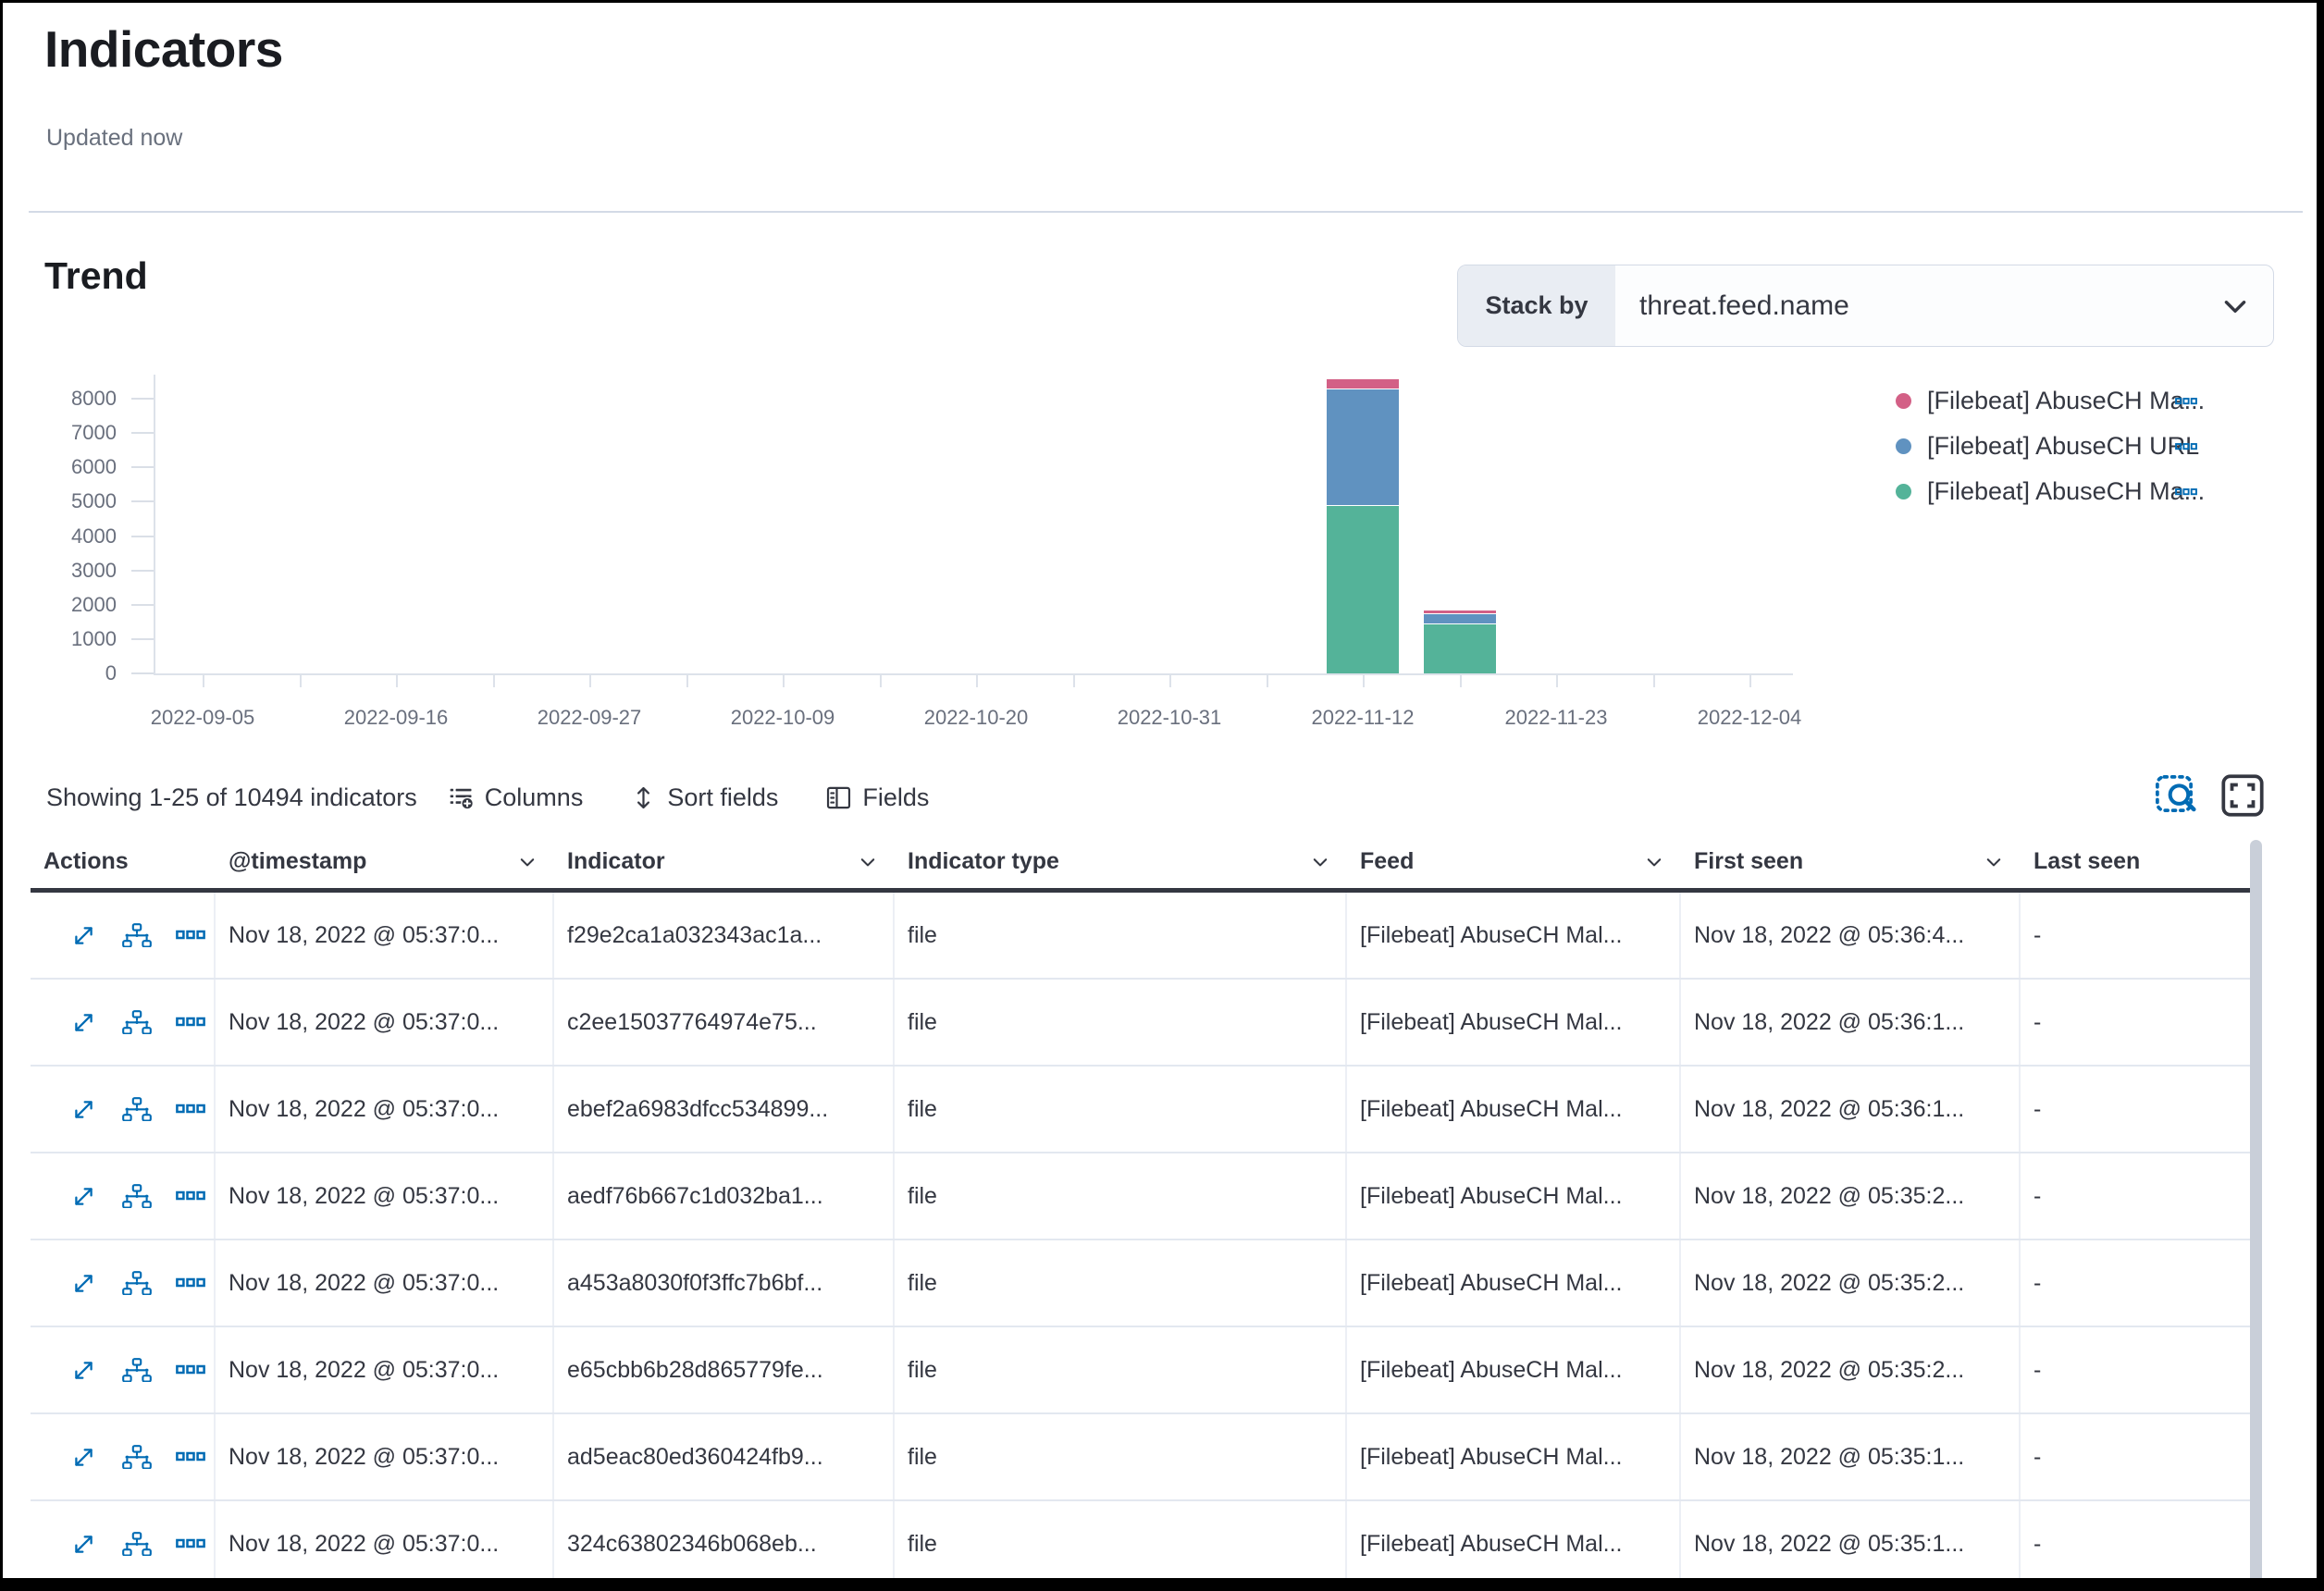 The image size is (2324, 1591). Describe the element at coordinates (516, 798) in the screenshot. I see `columns-button: Columns` at that location.